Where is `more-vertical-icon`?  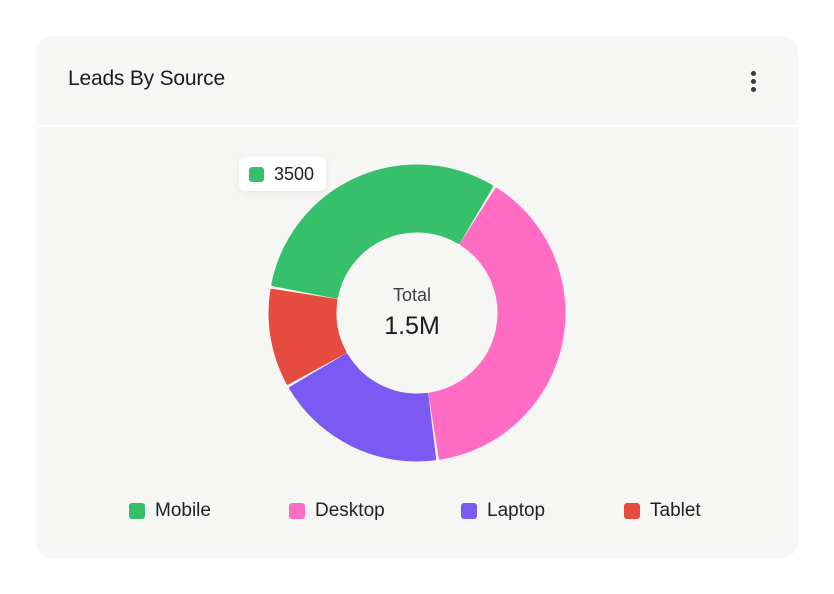 more-vertical-icon is located at coordinates (753, 81).